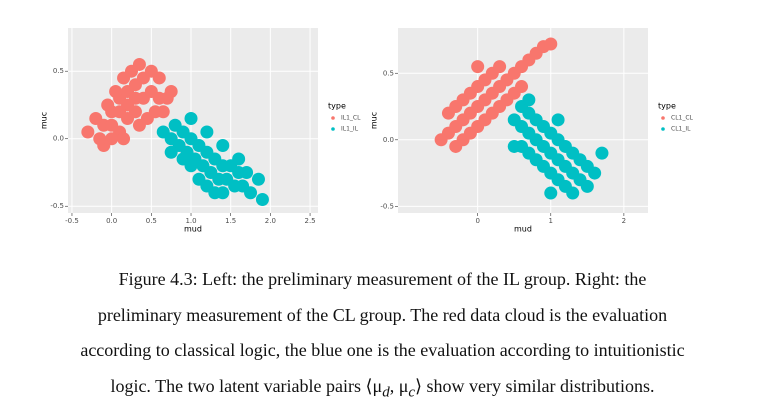  What do you see at coordinates (412, 392) in the screenshot?
I see `caption-sub: c` at bounding box center [412, 392].